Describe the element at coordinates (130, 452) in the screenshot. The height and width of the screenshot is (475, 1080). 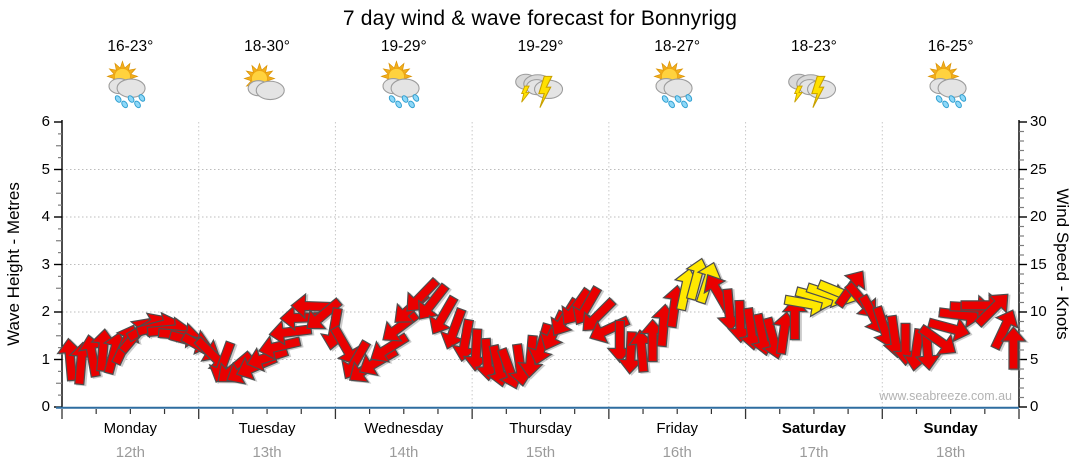
I see `day-date-label: 12th` at that location.